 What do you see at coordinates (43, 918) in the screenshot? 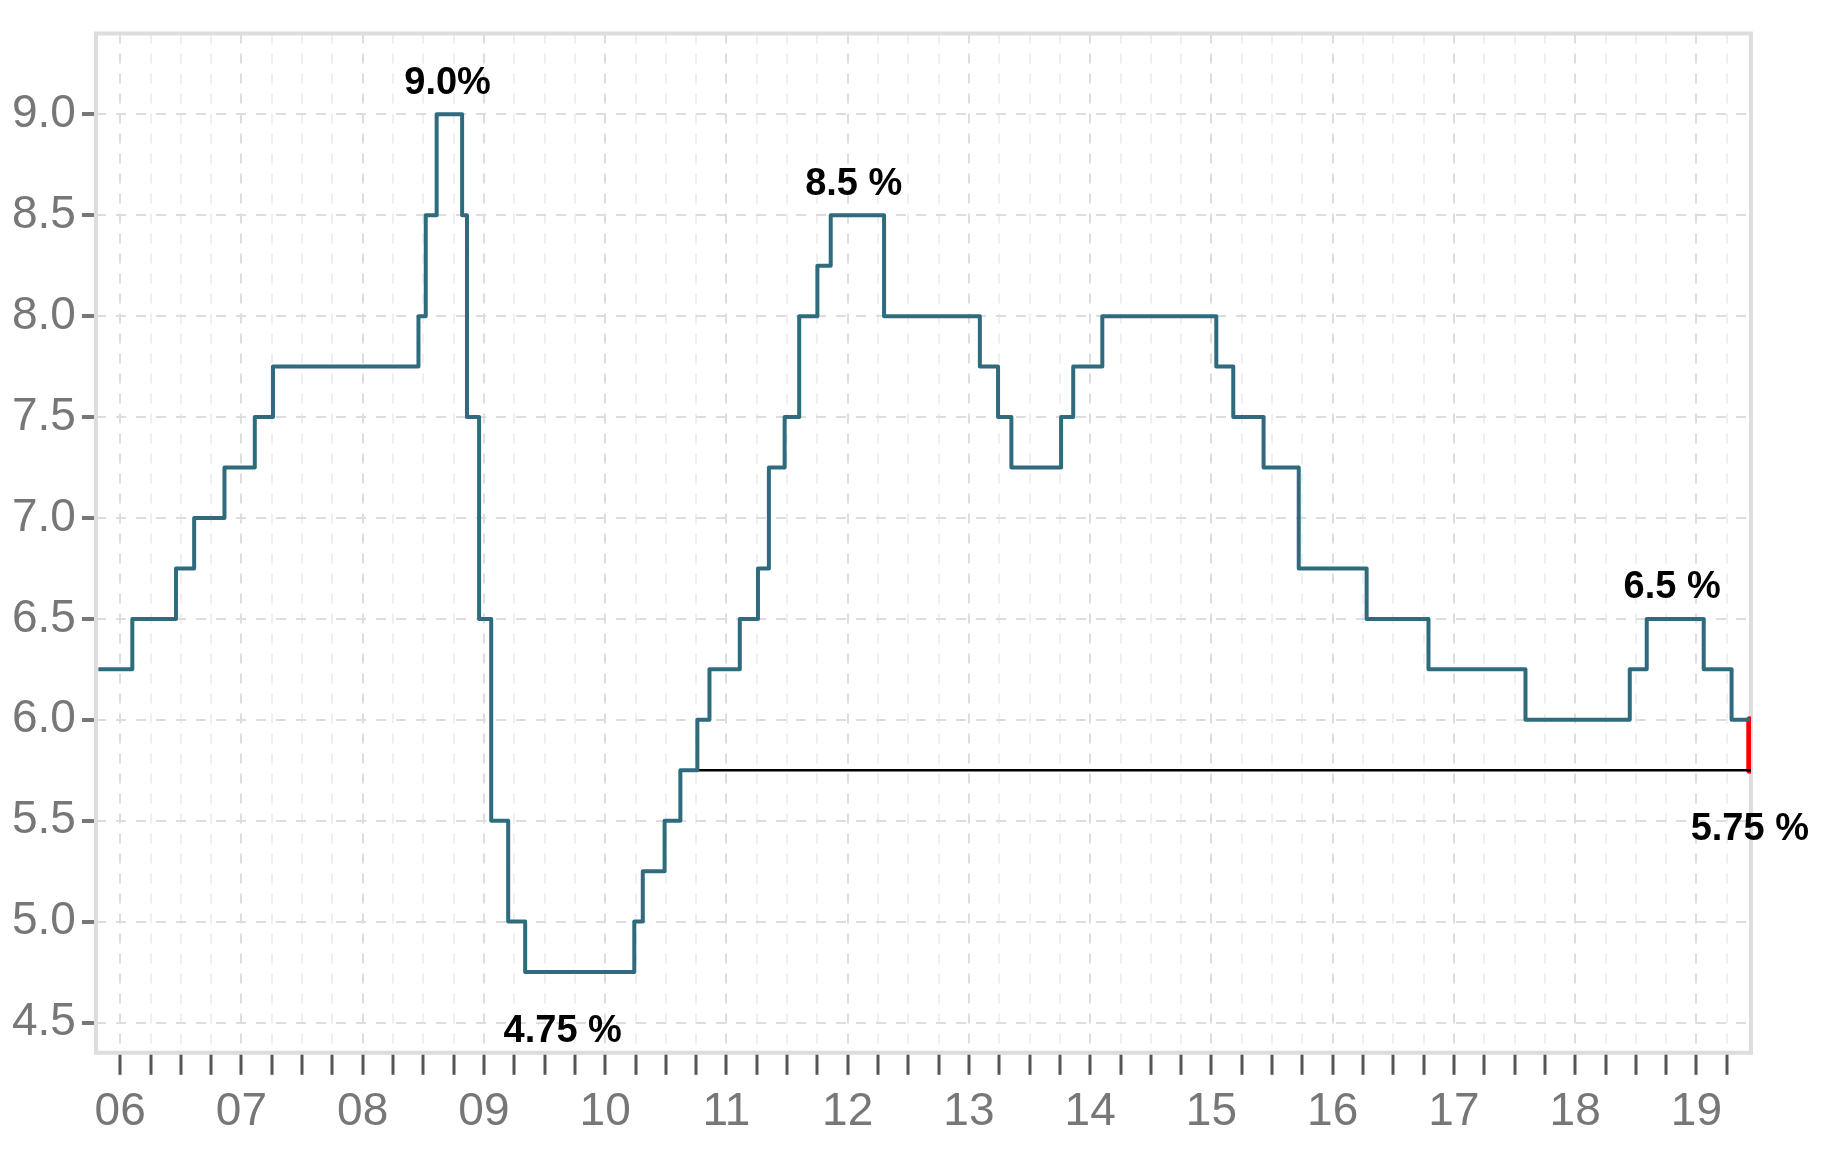
I see `y-tick-label: 5.0` at bounding box center [43, 918].